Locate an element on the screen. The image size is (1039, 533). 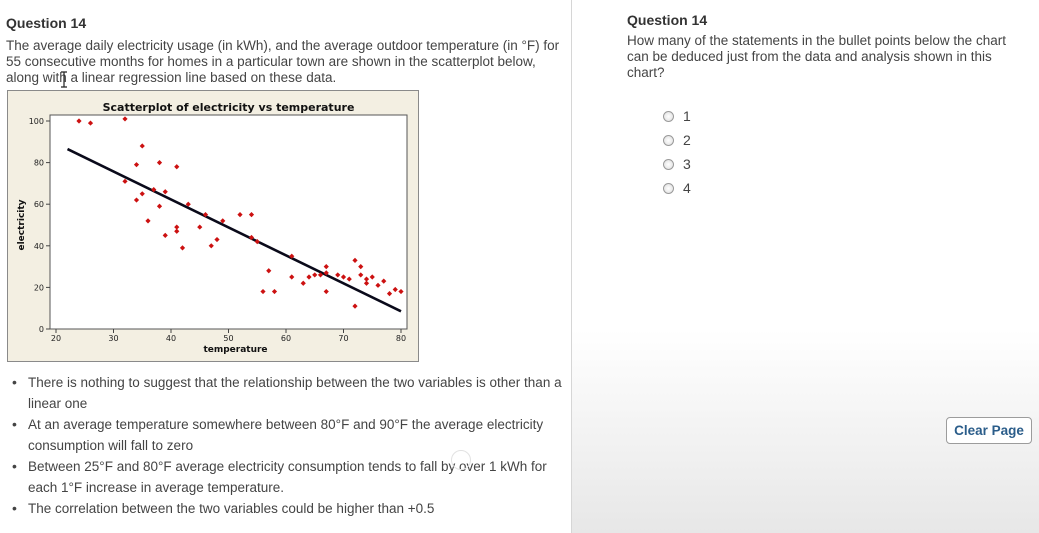
plot-area is located at coordinates (228, 222).